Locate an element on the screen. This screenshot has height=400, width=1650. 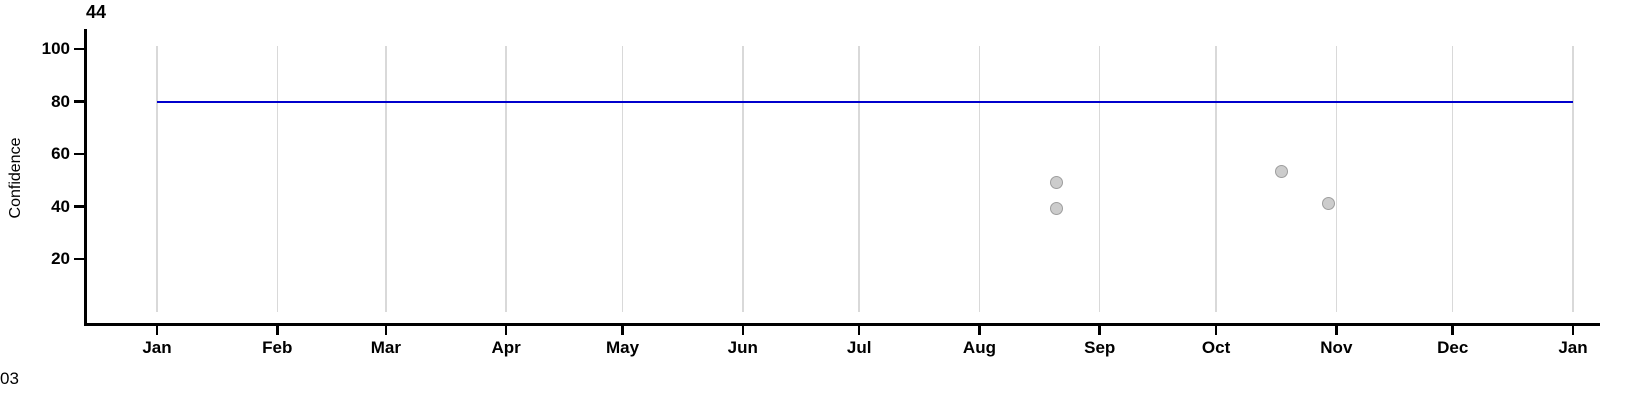
y-tick-label: 40 is located at coordinates (60, 206).